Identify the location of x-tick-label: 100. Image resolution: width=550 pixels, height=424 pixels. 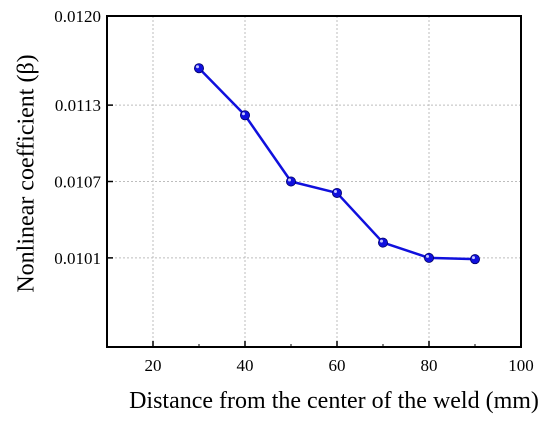
(521, 365).